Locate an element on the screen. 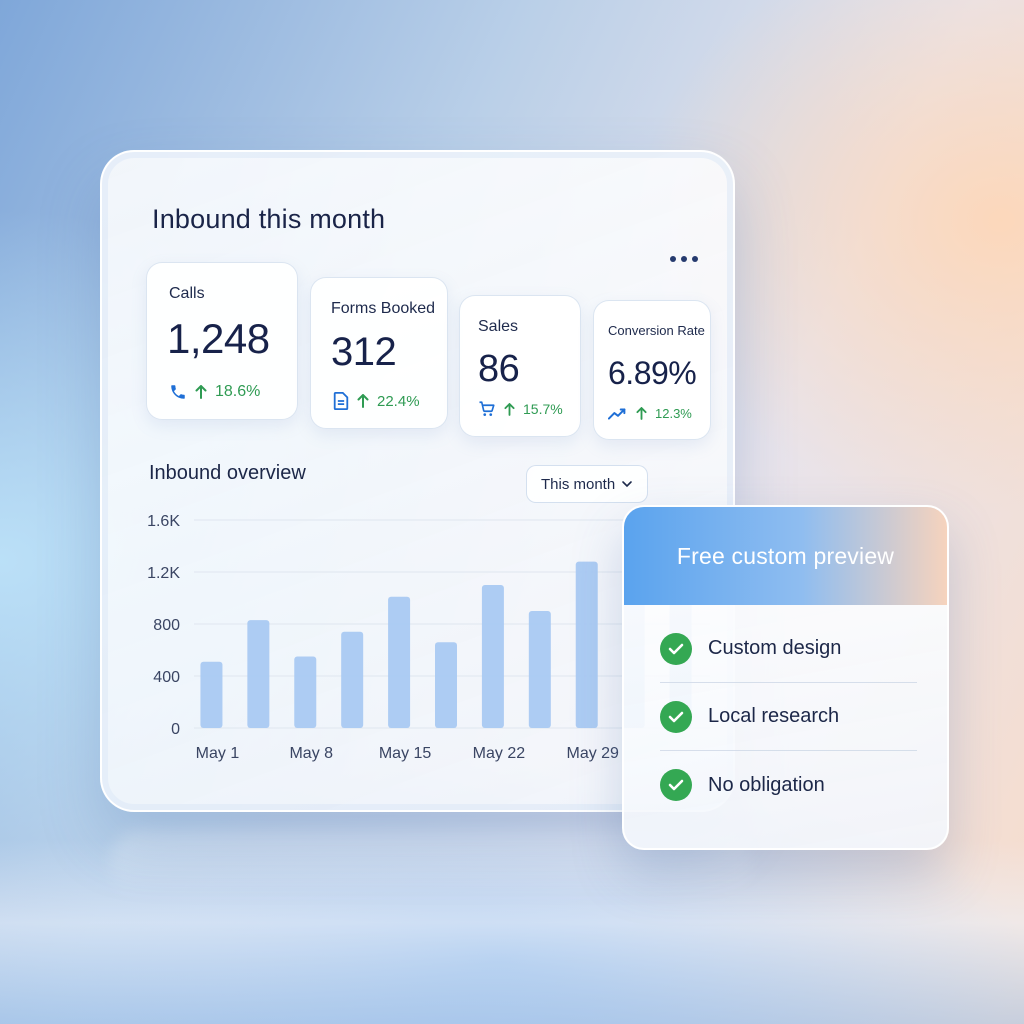 Image resolution: width=1024 pixels, height=1024 pixels. promo-item-custom-design: Custom design is located at coordinates (788, 649).